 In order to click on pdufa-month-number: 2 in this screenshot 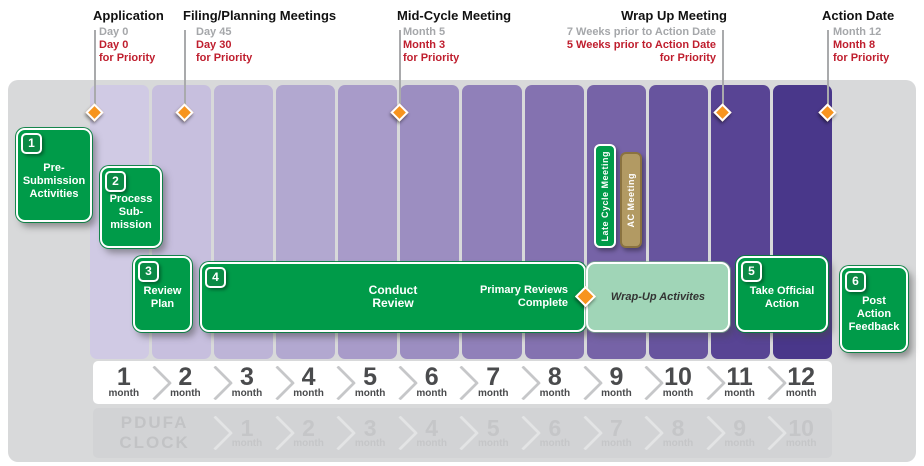, I will do `click(308, 427)`.